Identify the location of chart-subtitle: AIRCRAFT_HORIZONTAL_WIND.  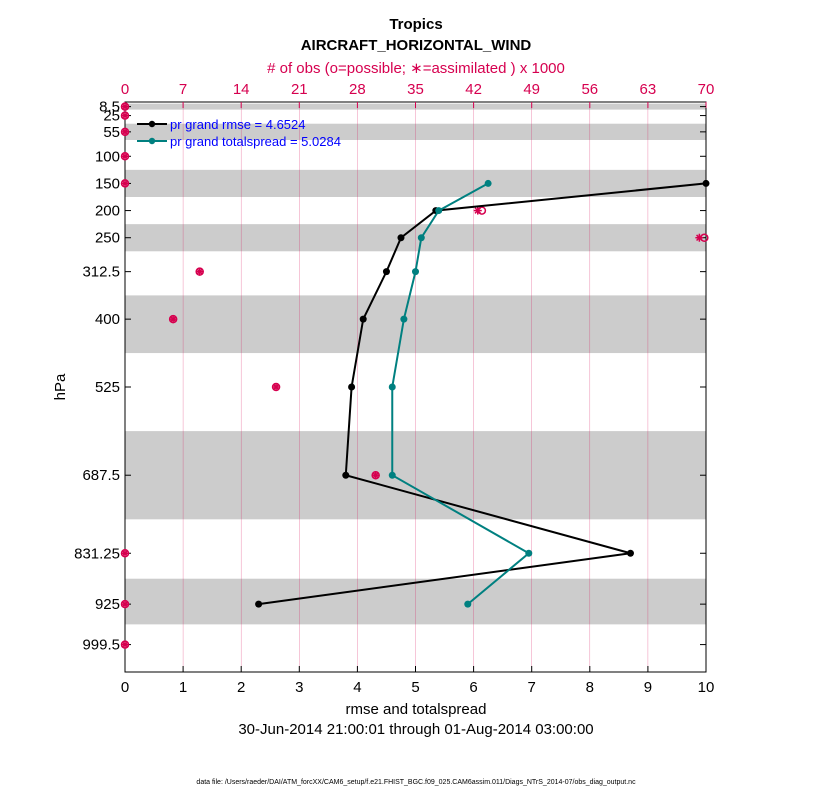
(416, 45).